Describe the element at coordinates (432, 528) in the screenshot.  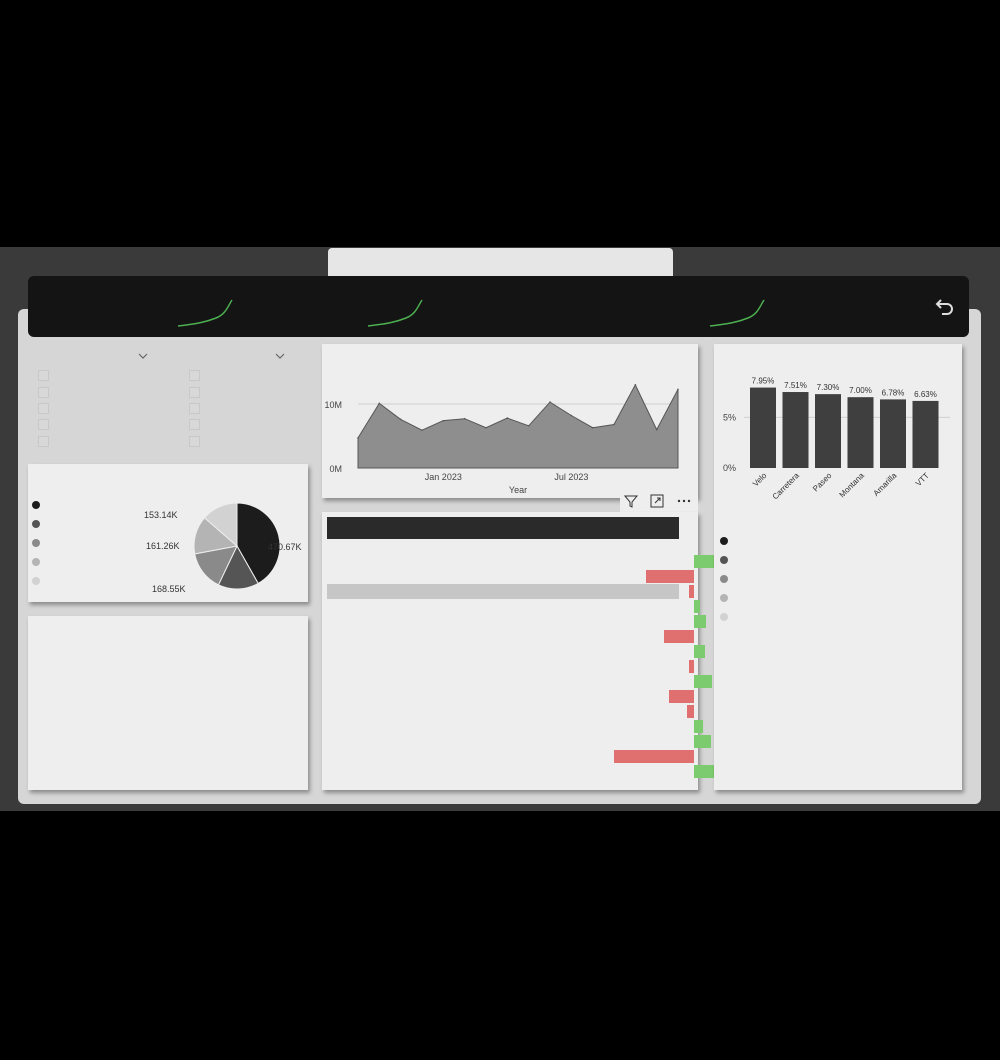
I see `col-header-month` at that location.